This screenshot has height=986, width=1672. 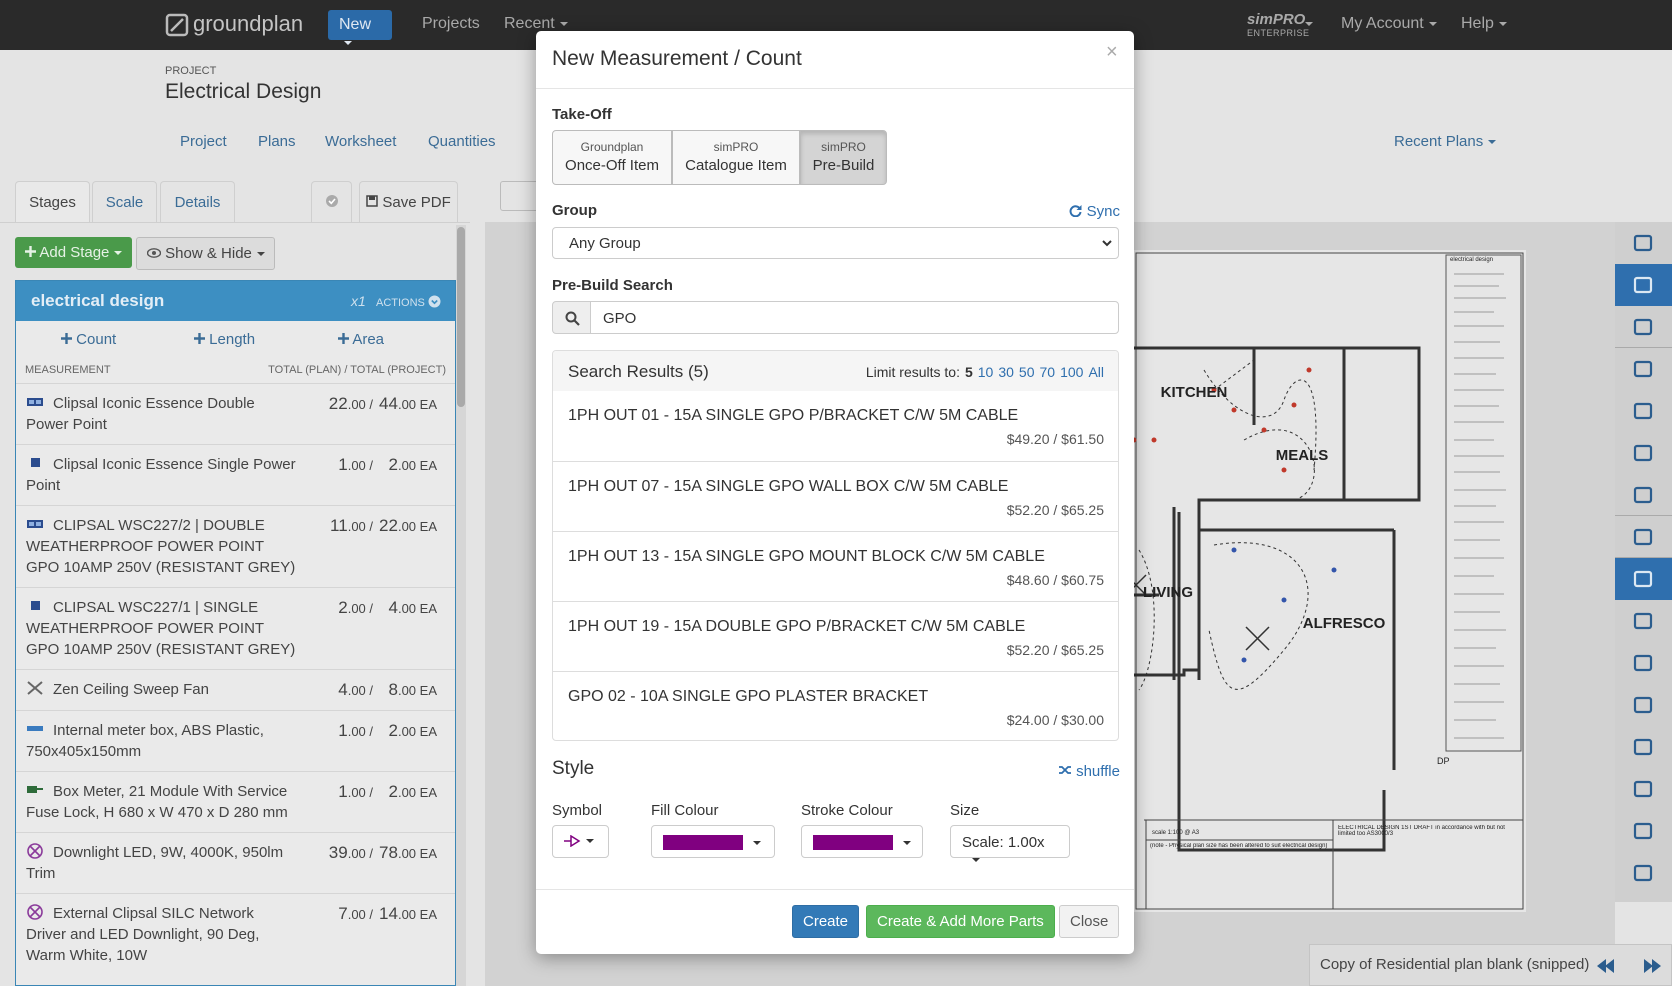 I want to click on plan-nav, so click(x=1630, y=966).